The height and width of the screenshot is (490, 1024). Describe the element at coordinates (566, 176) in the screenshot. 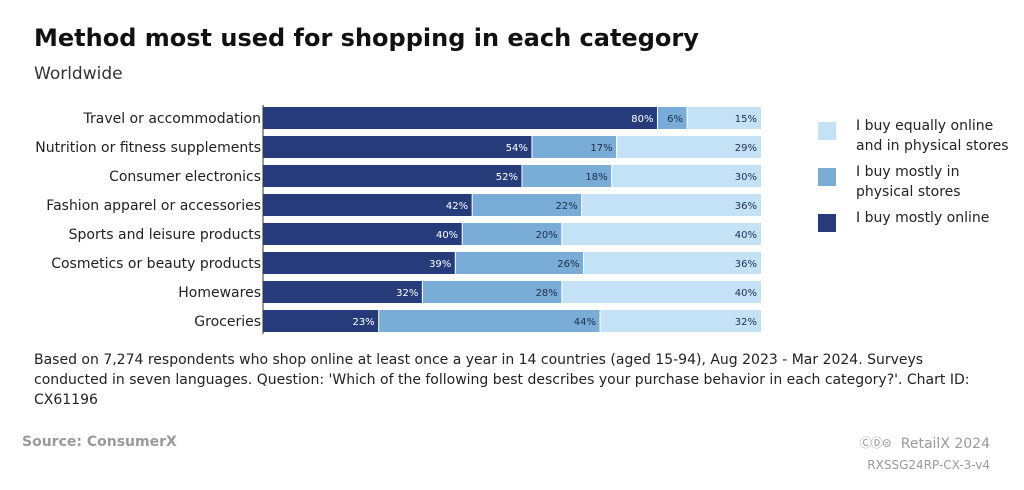

I see `bar-physical-consumer-electronics` at that location.